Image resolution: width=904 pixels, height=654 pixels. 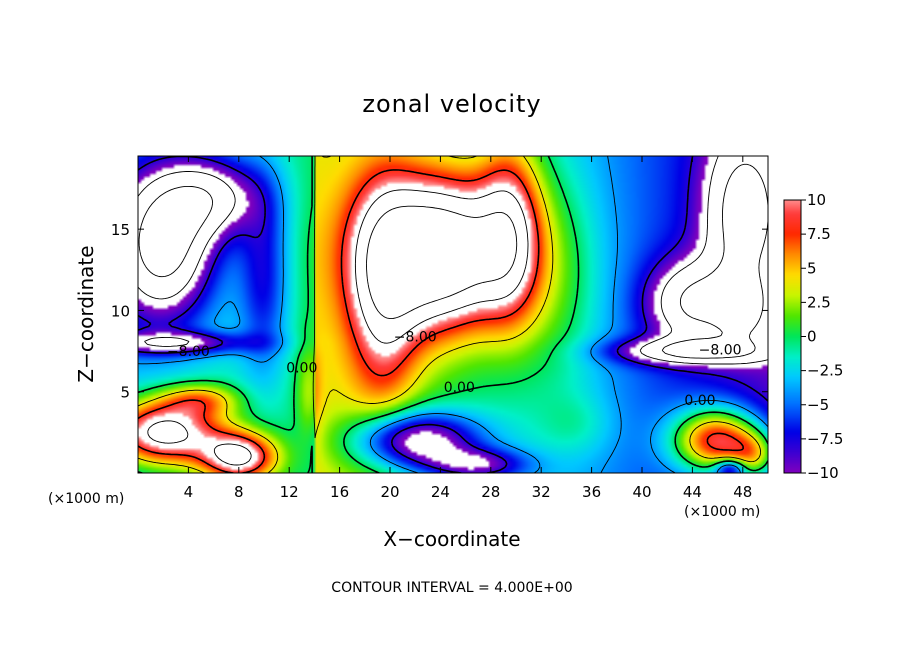 I want to click on y-tick-label: 15, so click(x=120, y=230).